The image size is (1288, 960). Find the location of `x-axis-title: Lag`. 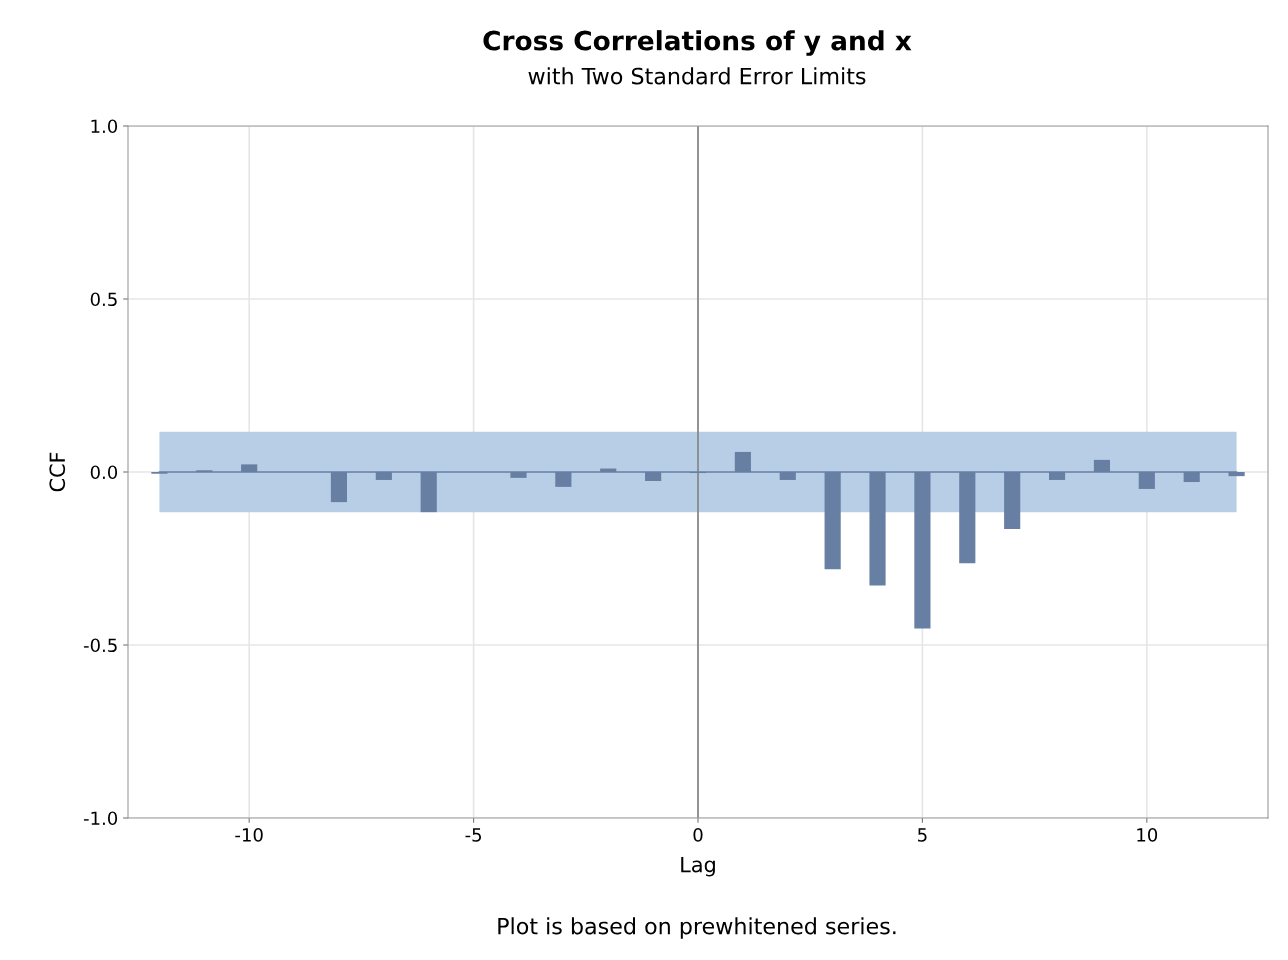

x-axis-title: Lag is located at coordinates (698, 866).